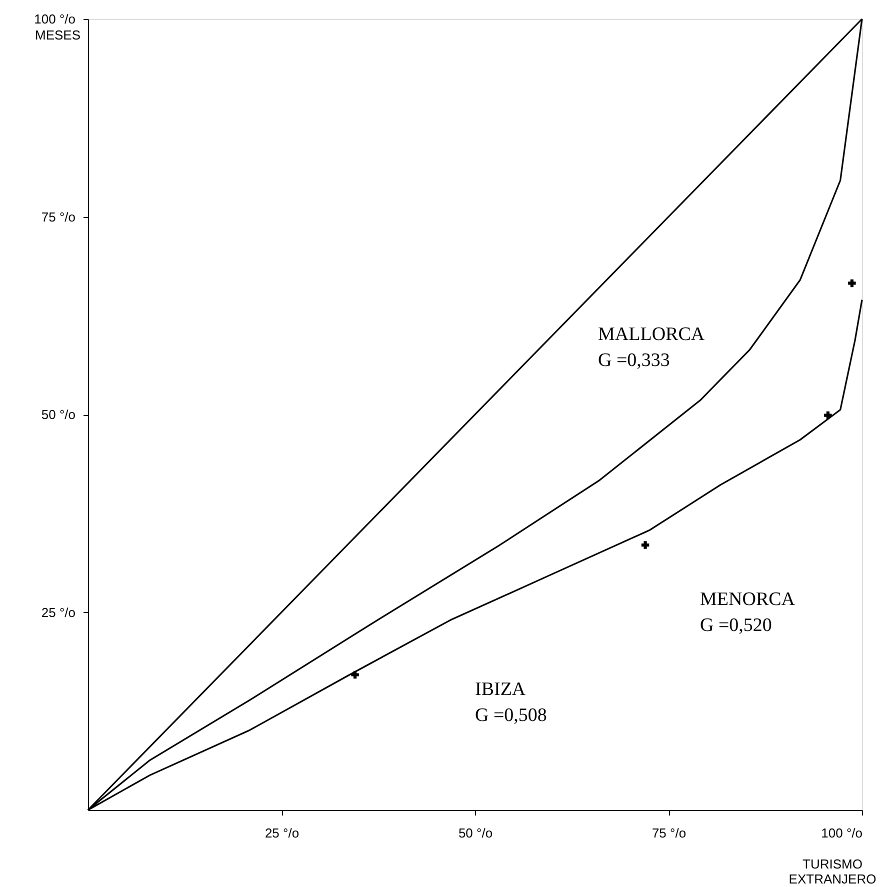 This screenshot has width=892, height=887. Describe the element at coordinates (651, 347) in the screenshot. I see `annotation: MALLORCA G =0,333` at that location.